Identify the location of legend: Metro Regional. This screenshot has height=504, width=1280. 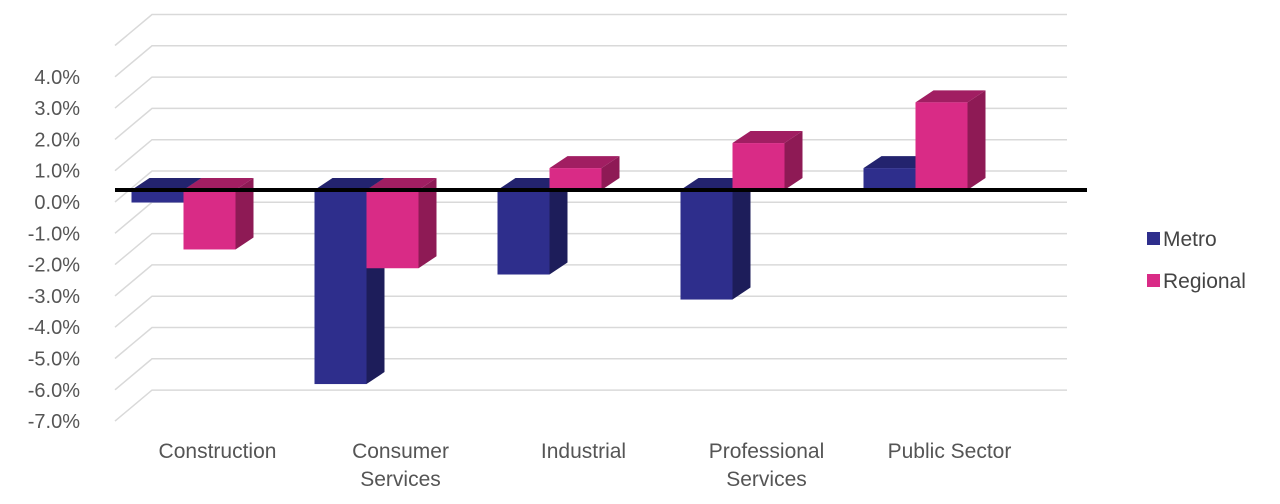
(1196, 260).